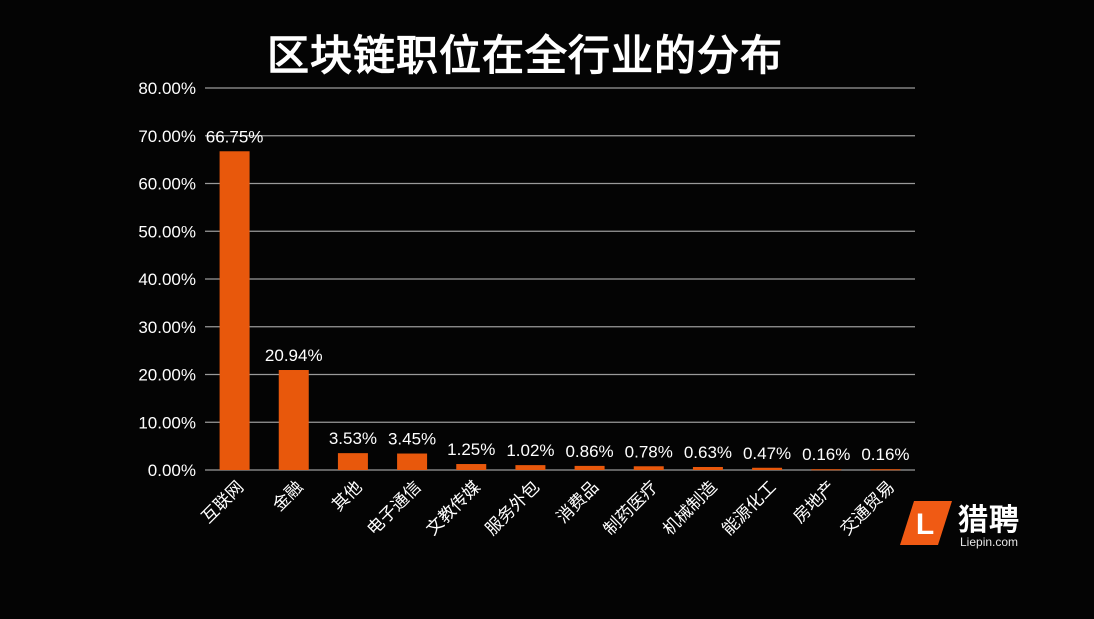  I want to click on y-tick-label: 40.00%, so click(167, 279).